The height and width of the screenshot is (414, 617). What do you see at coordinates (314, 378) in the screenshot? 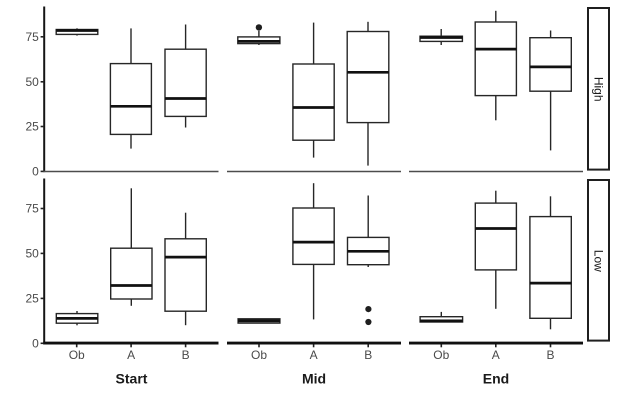
I see `svg-text: Mid` at bounding box center [314, 378].